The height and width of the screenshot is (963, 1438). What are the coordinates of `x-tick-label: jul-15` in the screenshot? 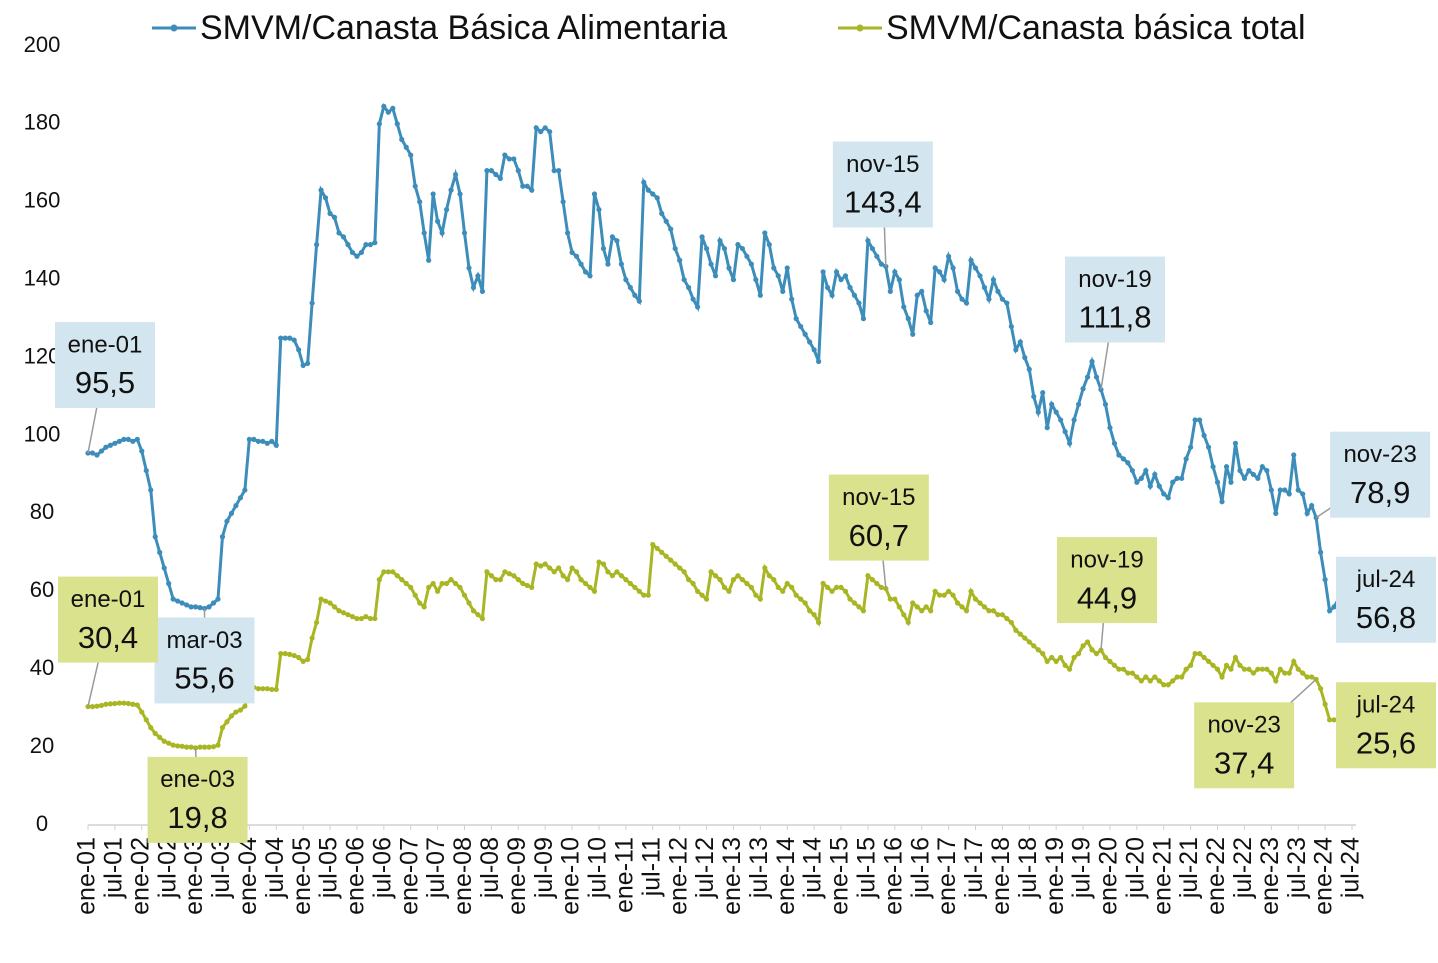 It's located at (867, 868).